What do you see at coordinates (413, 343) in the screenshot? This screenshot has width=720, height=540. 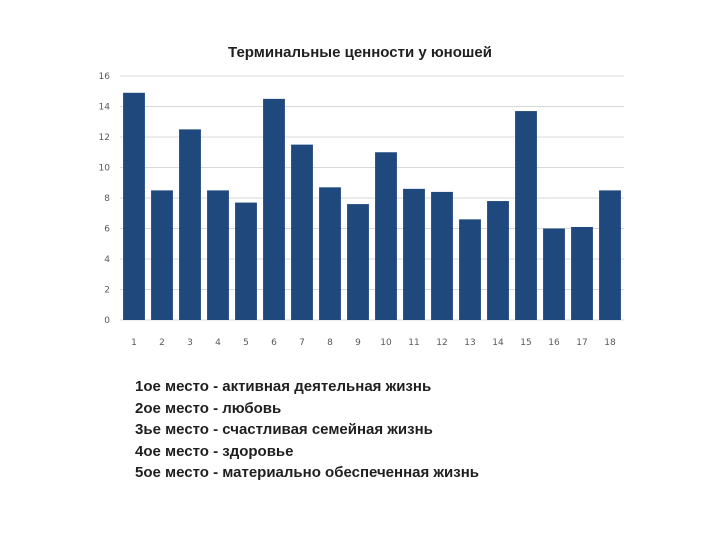 I see `x-tick-label: 11` at bounding box center [413, 343].